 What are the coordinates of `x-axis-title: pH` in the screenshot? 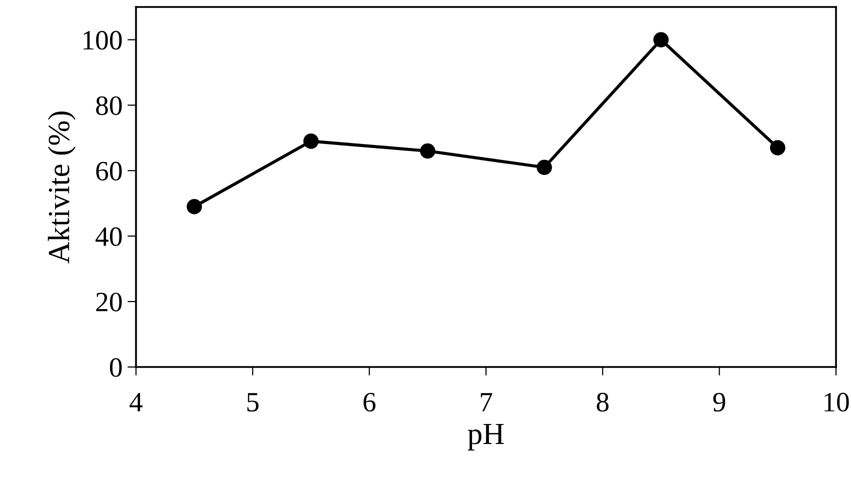 It's located at (486, 437).